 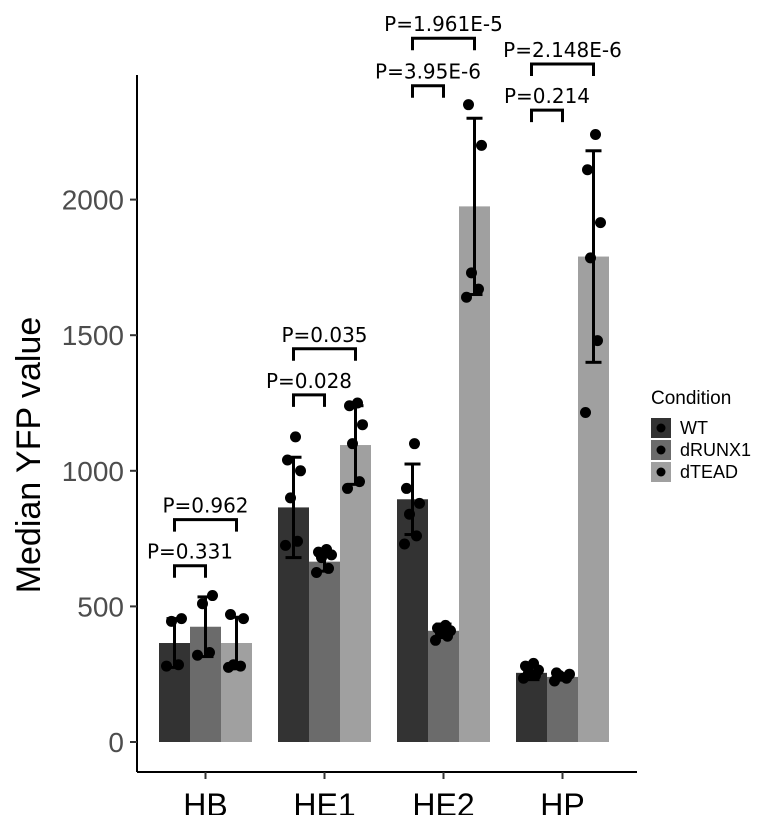 What do you see at coordinates (93, 335) in the screenshot?
I see `y-tick-label: 1500` at bounding box center [93, 335].